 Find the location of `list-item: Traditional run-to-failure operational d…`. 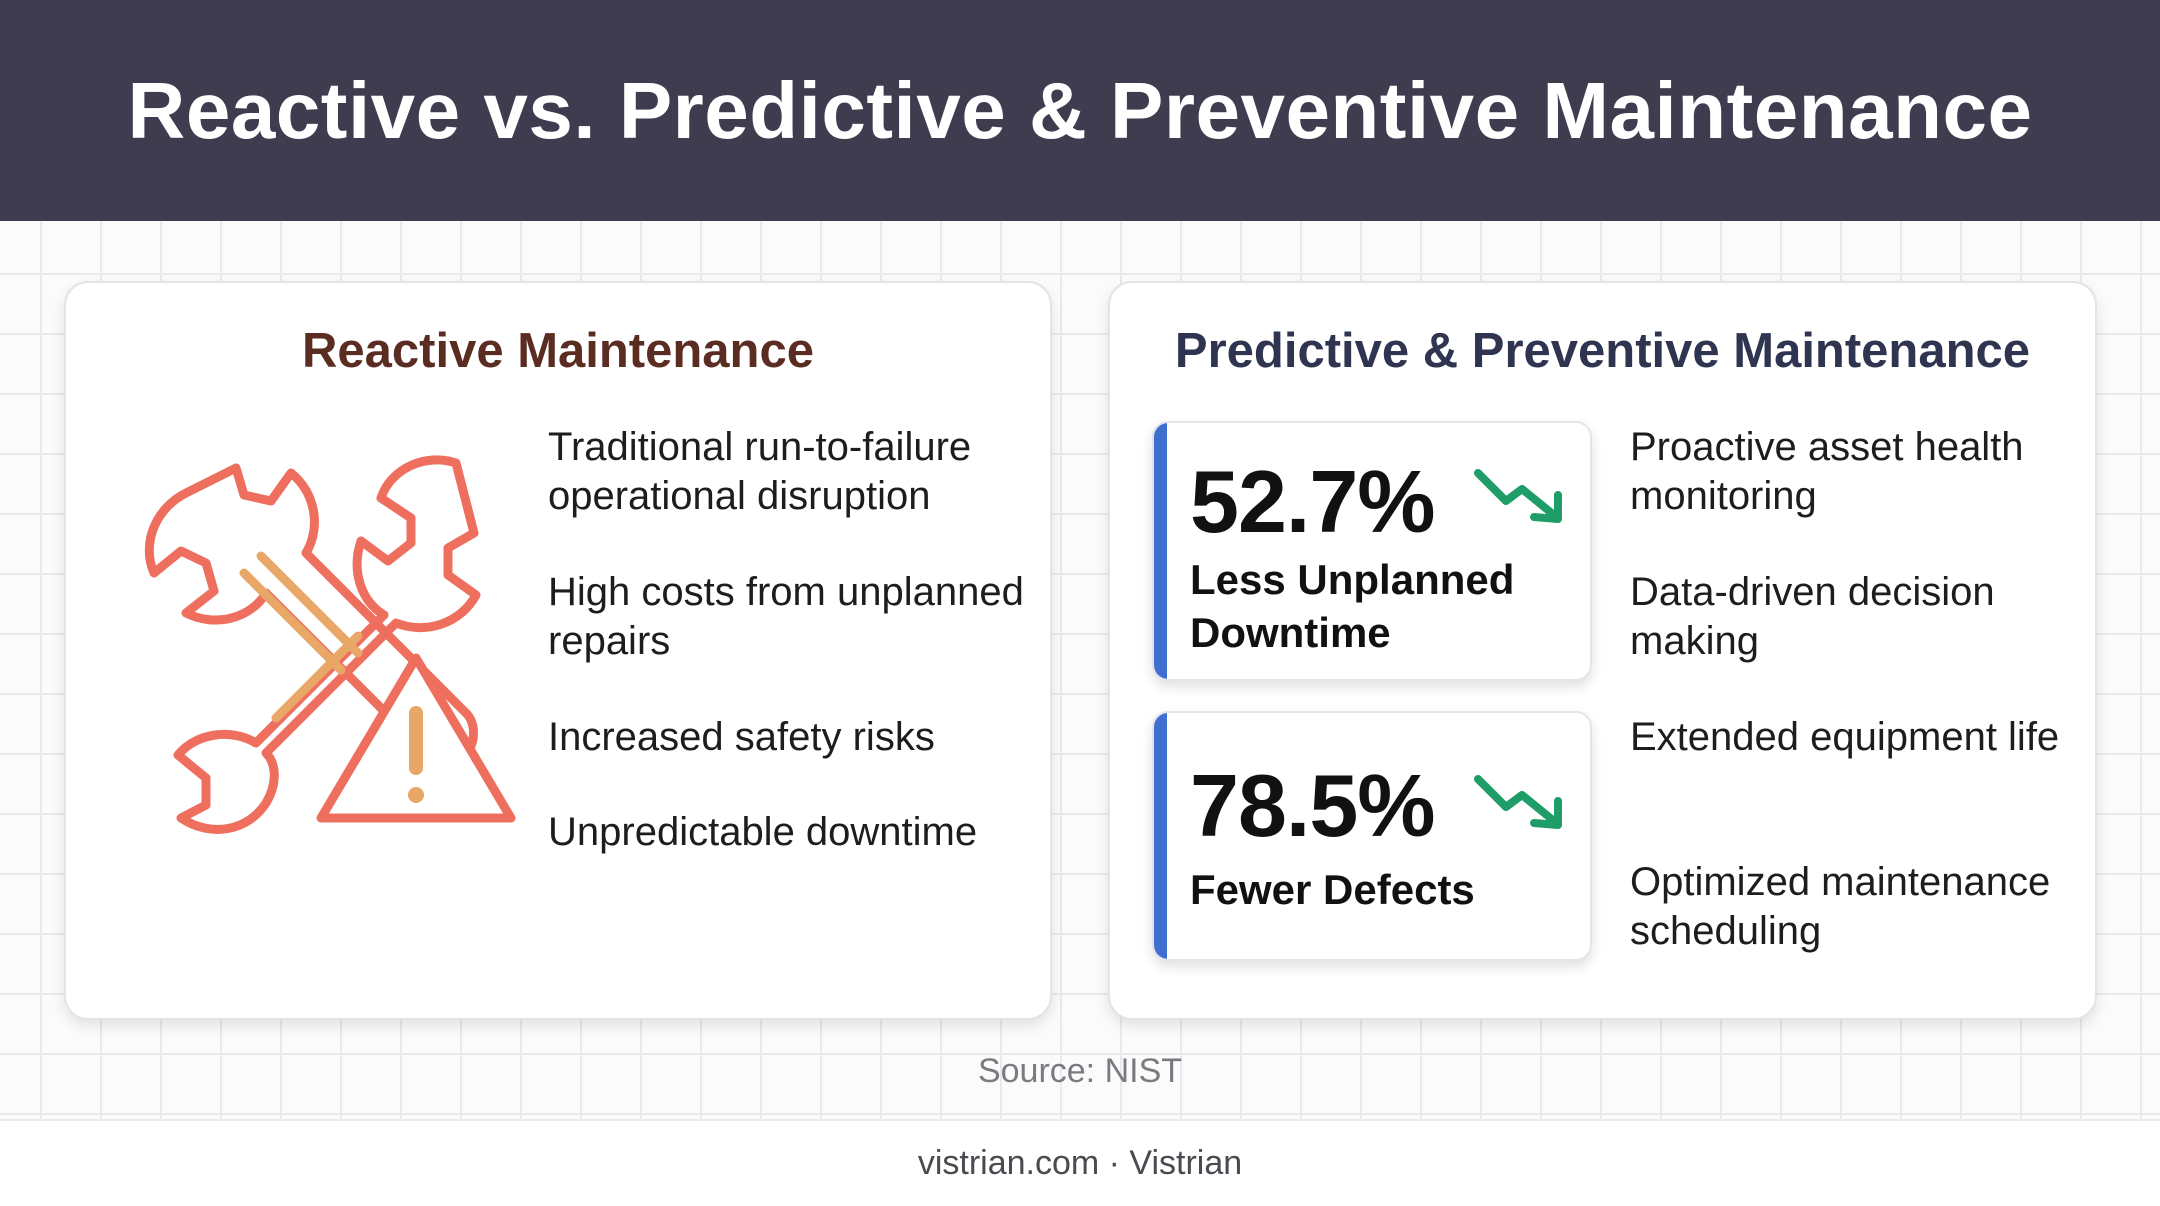

list-item: Traditional run-to-failure operational d… is located at coordinates (760, 471).